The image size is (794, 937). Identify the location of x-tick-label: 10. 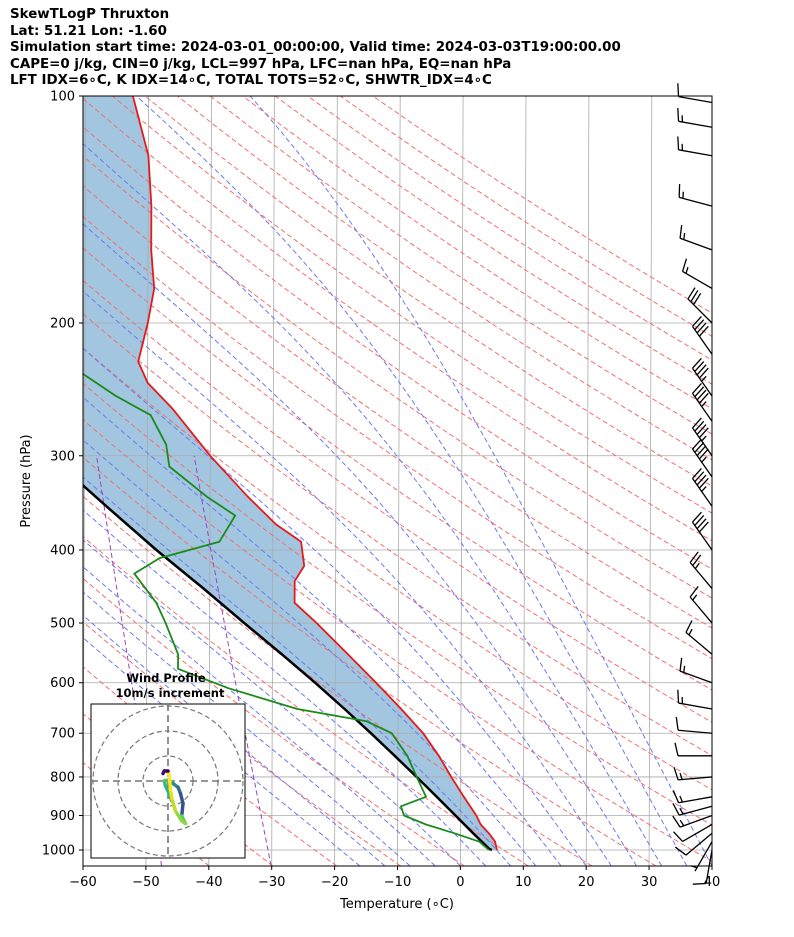
(523, 882).